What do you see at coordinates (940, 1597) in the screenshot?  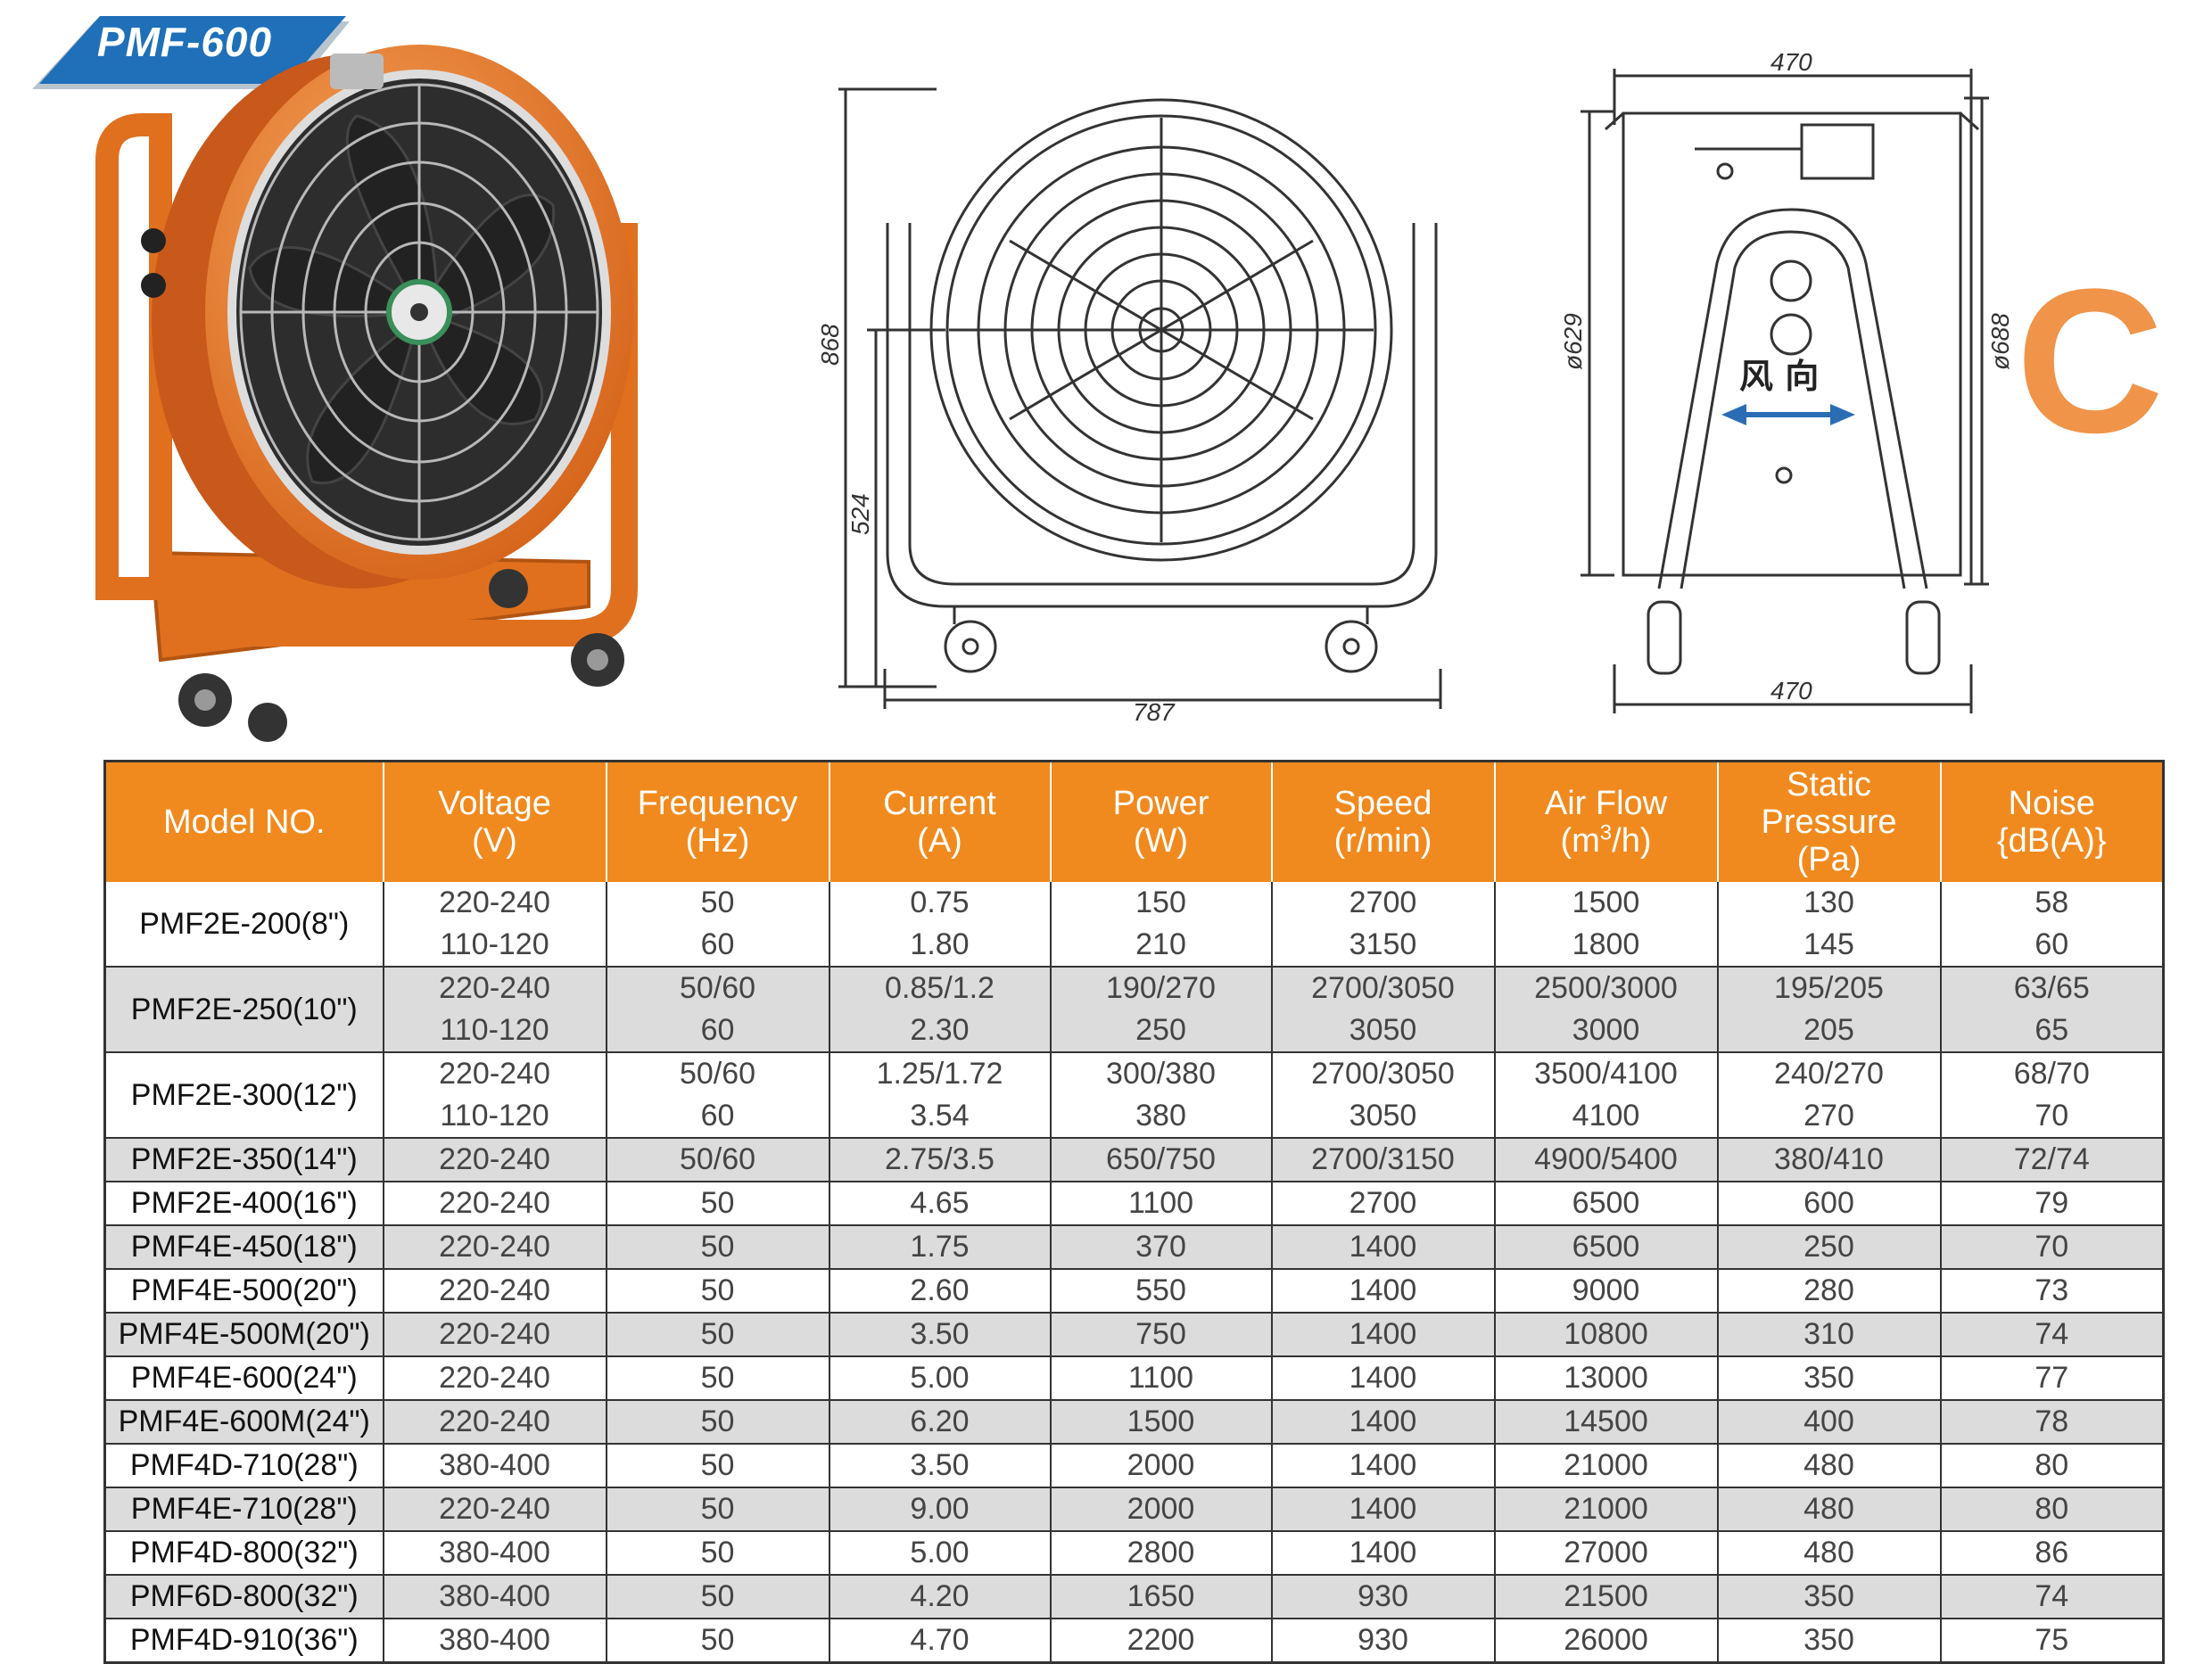 I see `value-cell: 4.20` at bounding box center [940, 1597].